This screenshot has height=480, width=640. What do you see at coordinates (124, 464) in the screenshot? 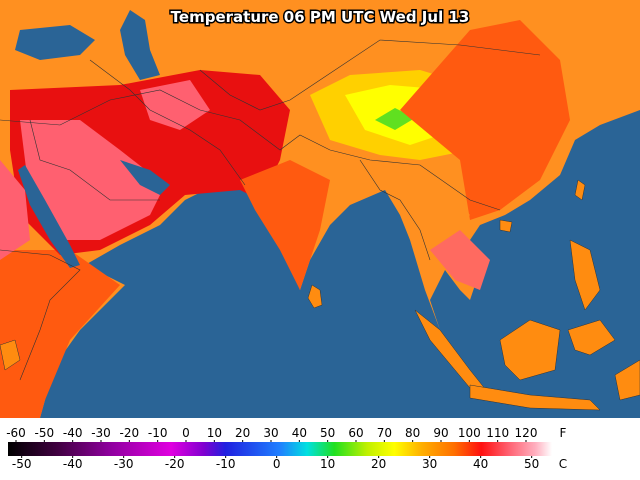
I see `c-tick-label: -30` at bounding box center [124, 464].